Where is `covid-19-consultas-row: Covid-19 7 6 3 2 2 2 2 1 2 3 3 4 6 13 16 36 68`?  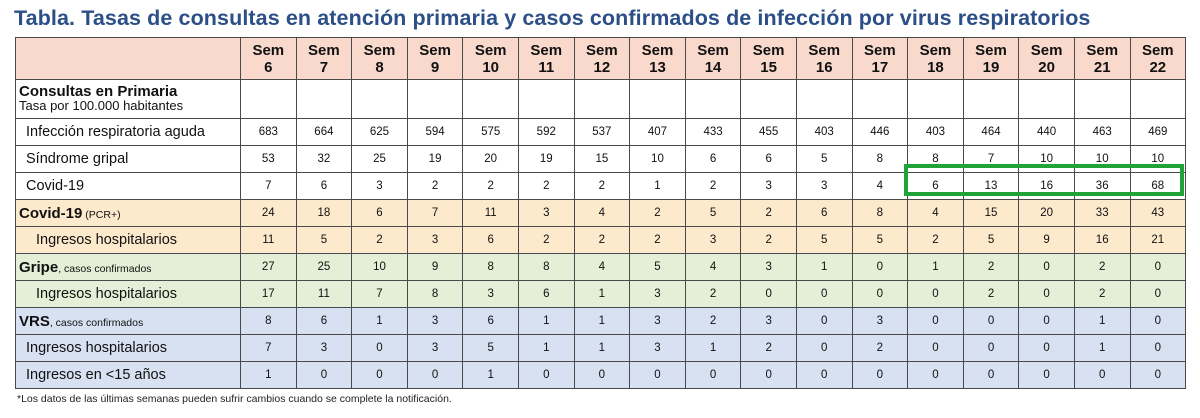
covid-19-consultas-row: Covid-19 7 6 3 2 2 2 2 1 2 3 3 4 6 13 16 36 68 is located at coordinates (601, 186).